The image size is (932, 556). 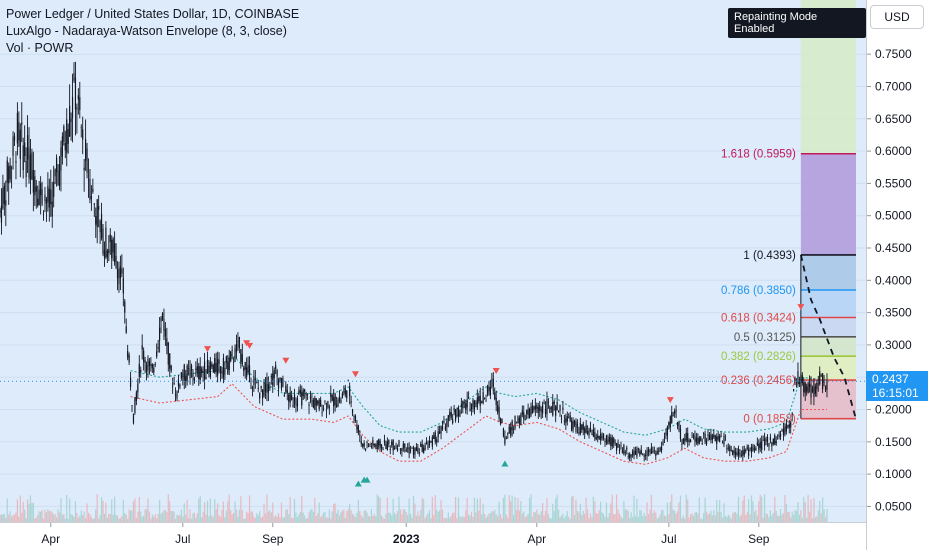 What do you see at coordinates (893, 119) in the screenshot?
I see `y-tick-label: 0.6500` at bounding box center [893, 119].